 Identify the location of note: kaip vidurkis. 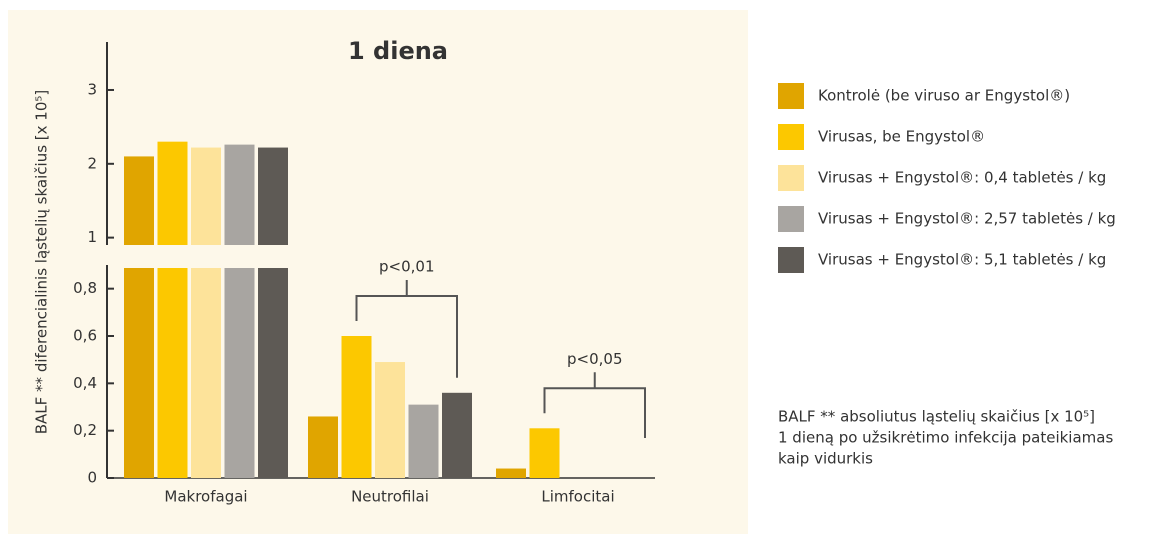
(825, 459).